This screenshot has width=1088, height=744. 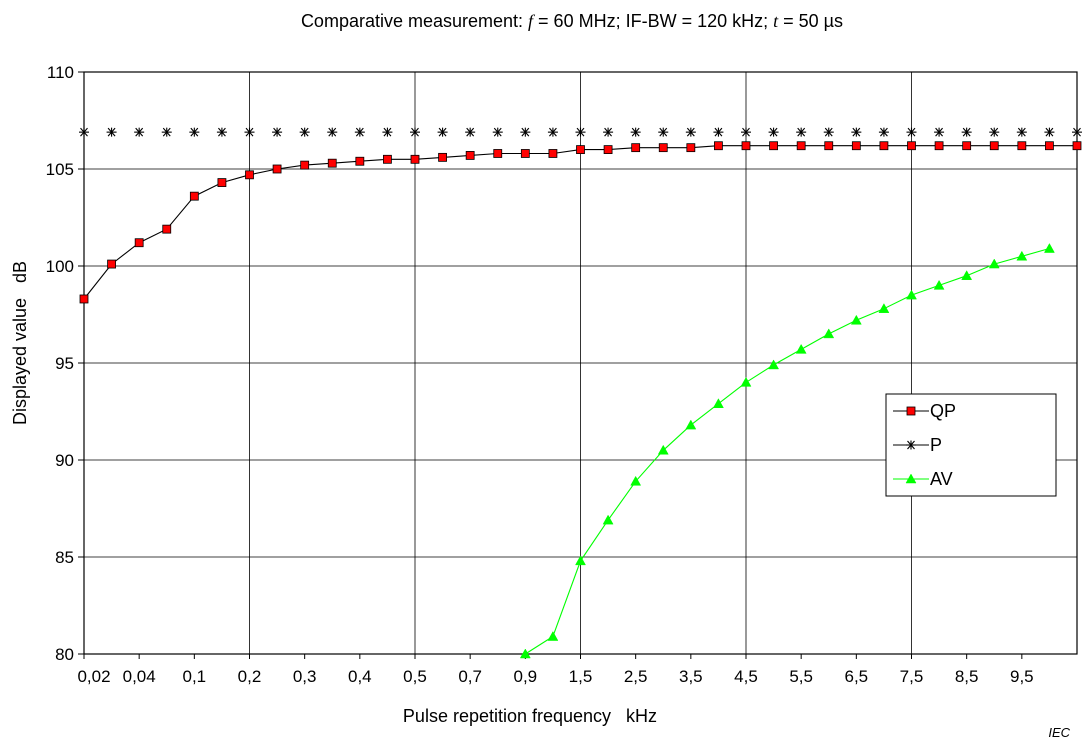 What do you see at coordinates (967, 676) in the screenshot?
I see `x-tick-label: 8,5` at bounding box center [967, 676].